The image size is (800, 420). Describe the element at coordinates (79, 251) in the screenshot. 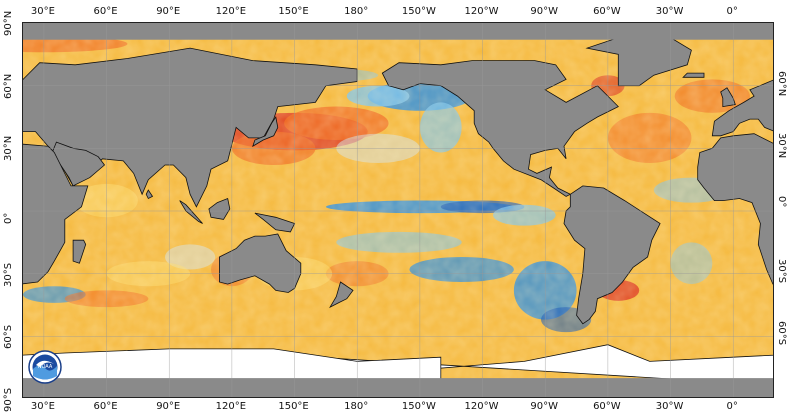

I see `land-madagascar` at that location.